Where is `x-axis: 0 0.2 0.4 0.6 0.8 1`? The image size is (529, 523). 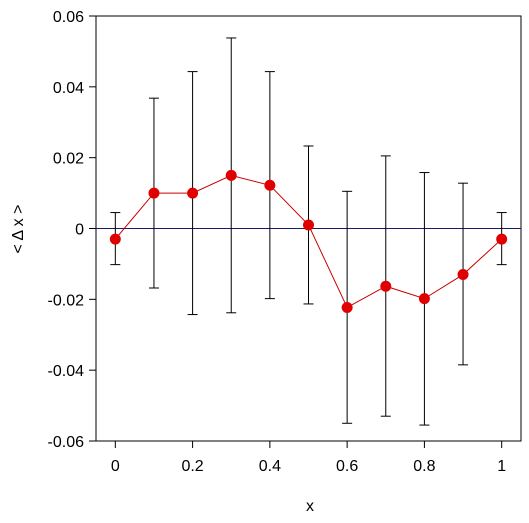 x-axis: 0 0.2 0.4 0.6 0.8 1 is located at coordinates (308, 458).